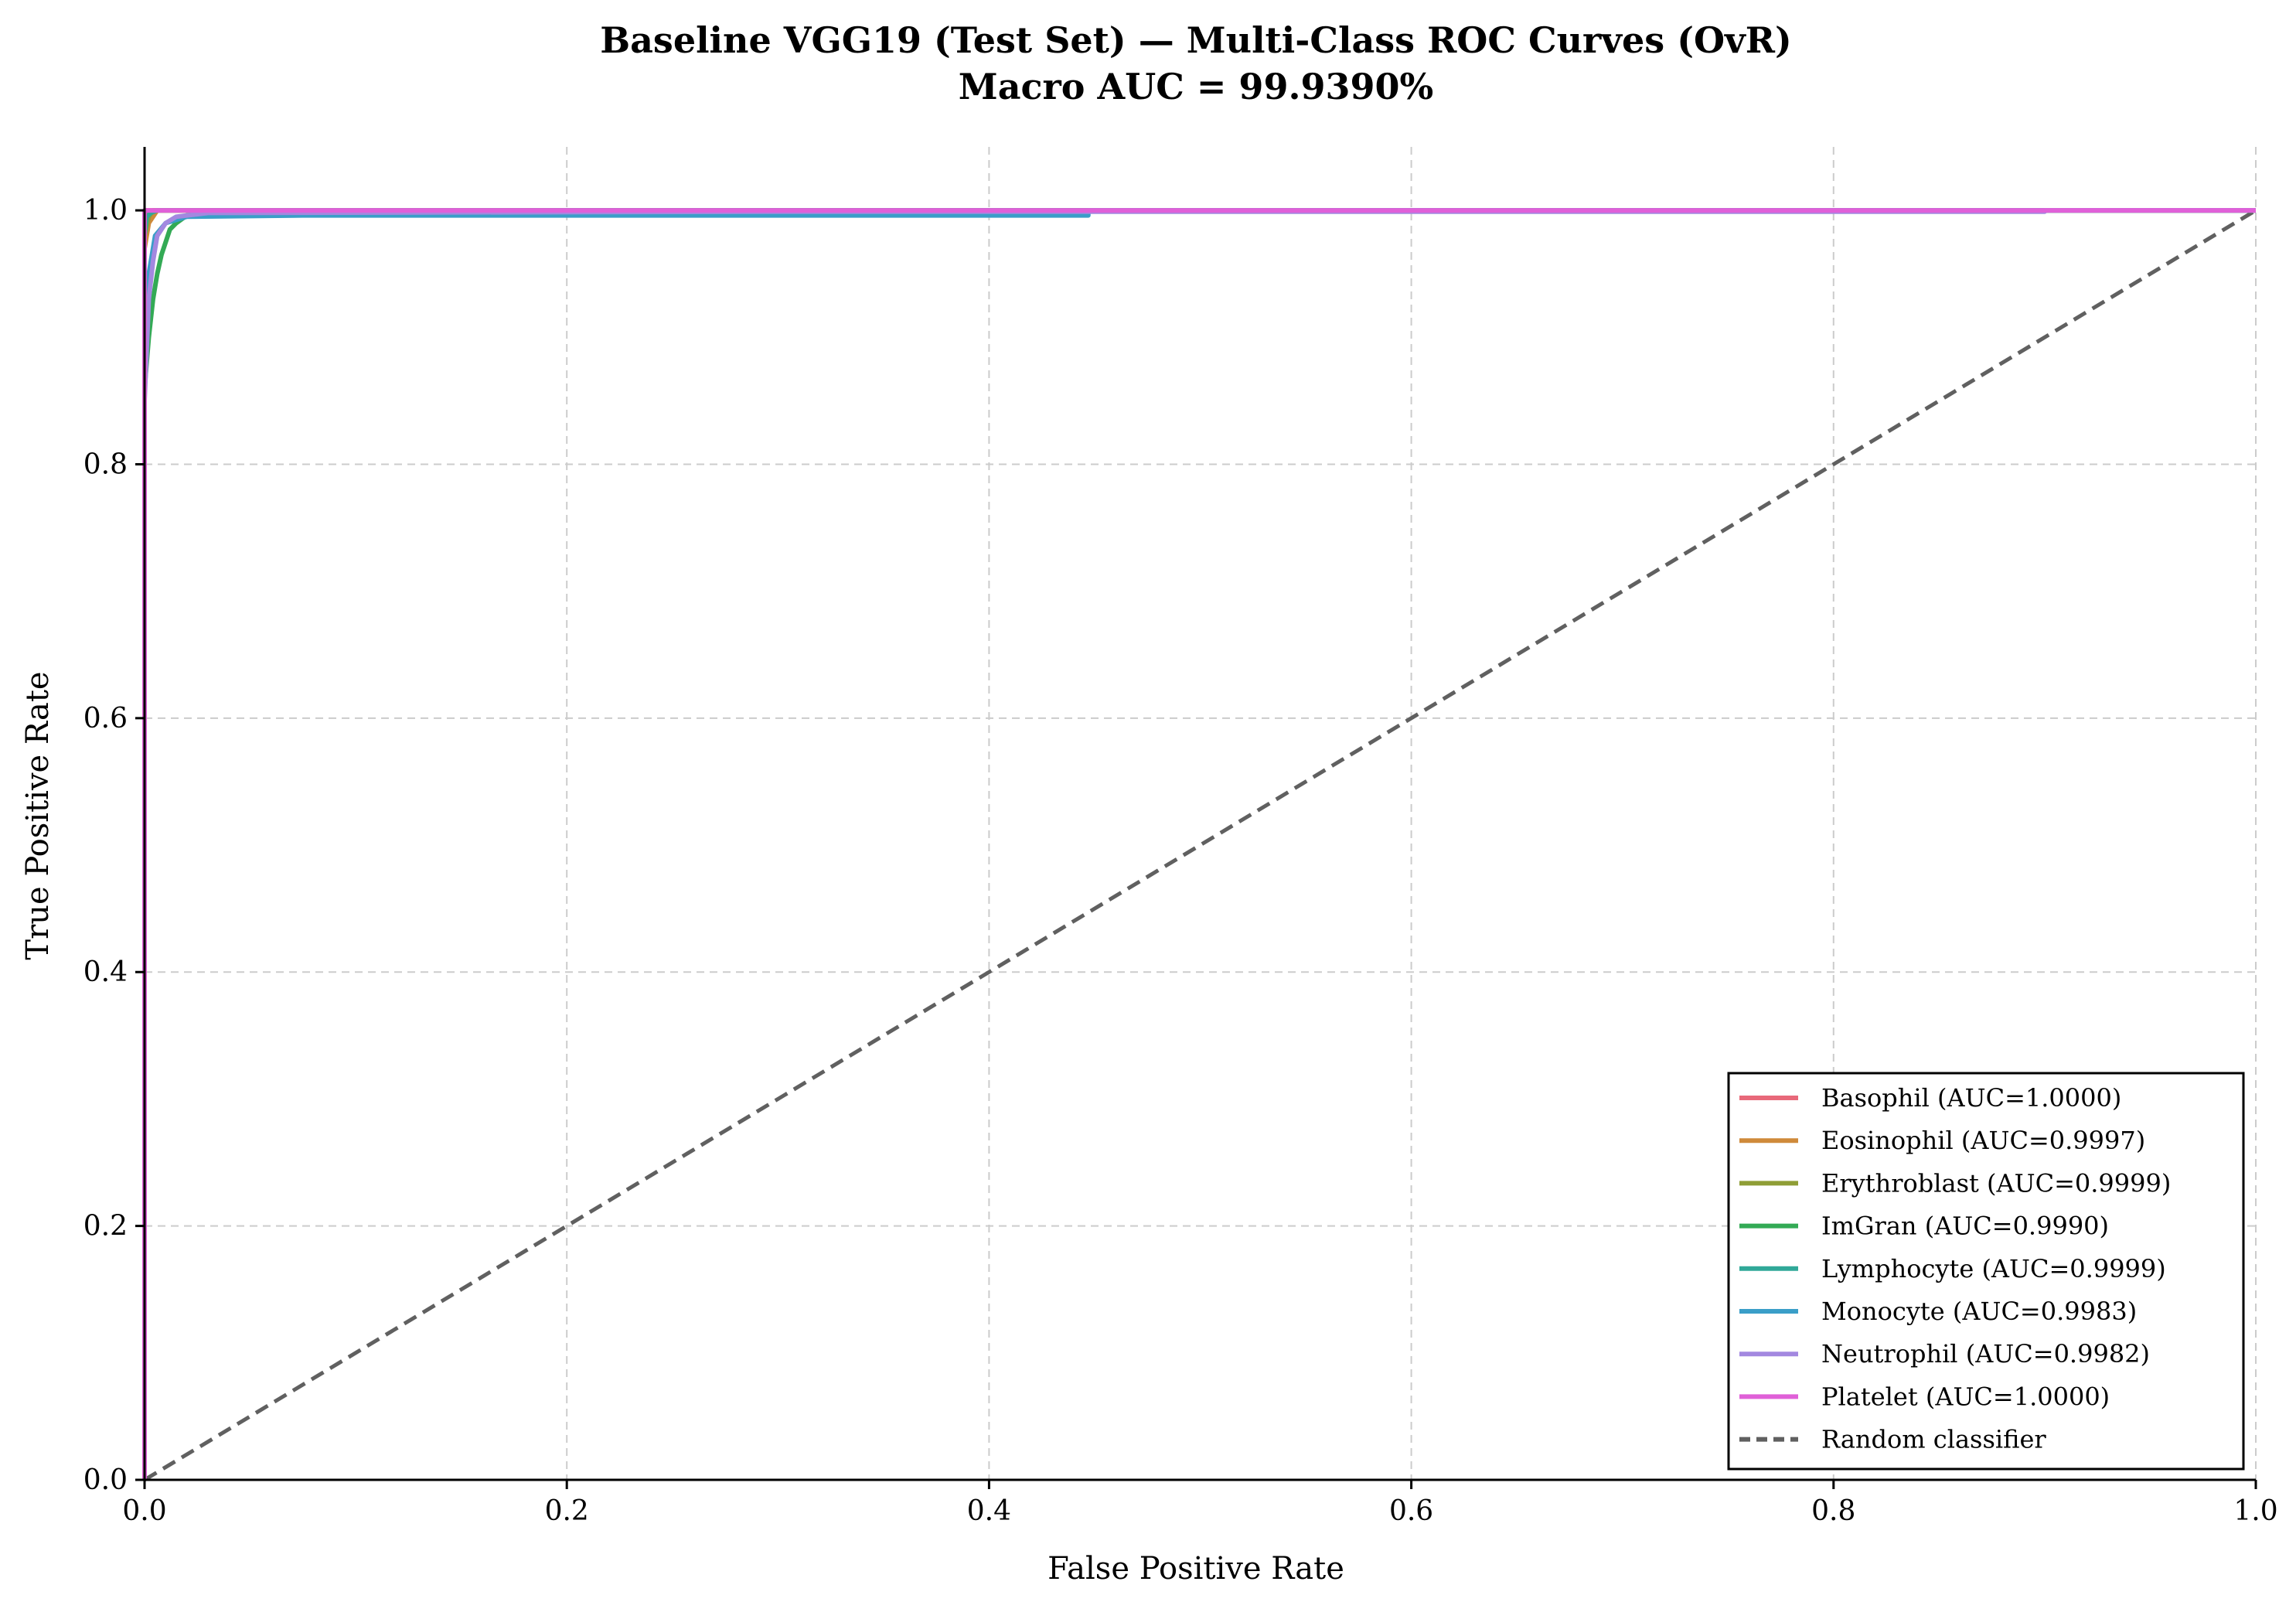 This screenshot has height=1602, width=2296. I want to click on x-tick-label: 0.0, so click(144, 1511).